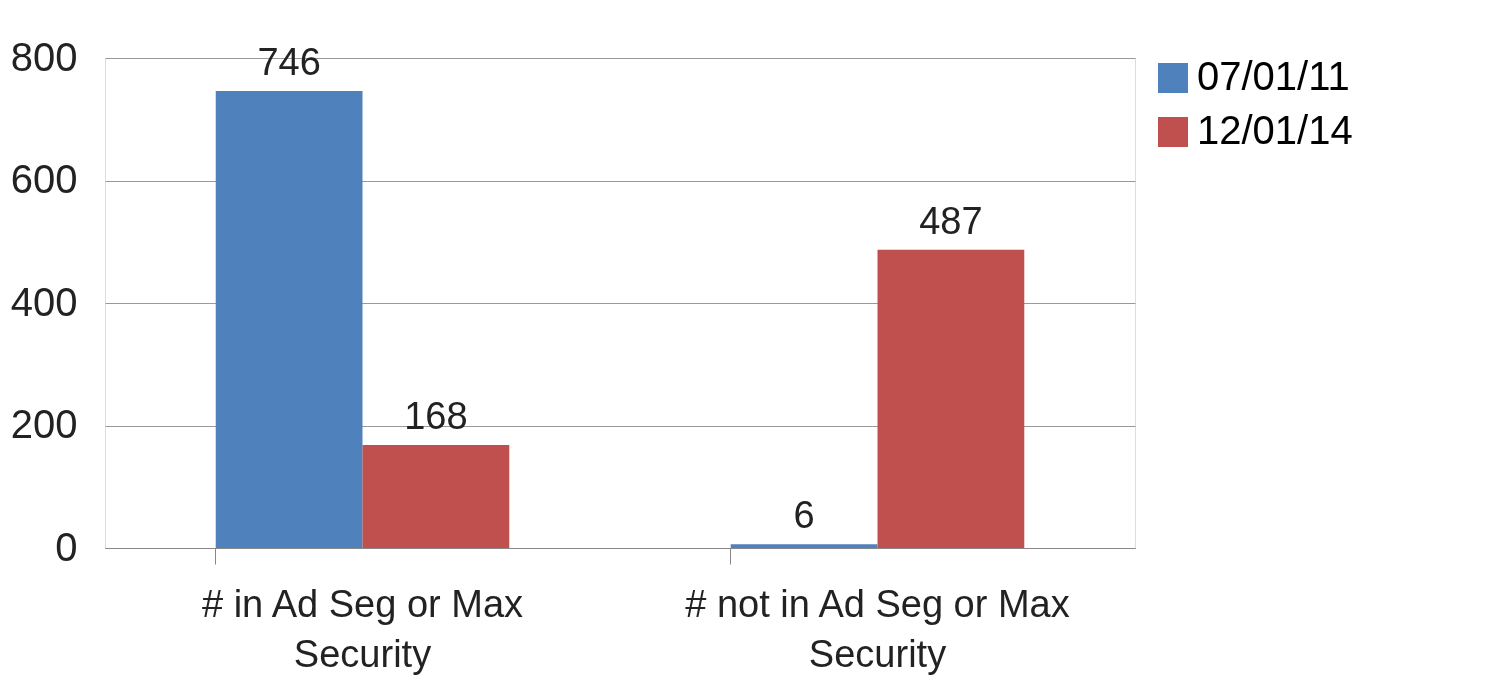  Describe the element at coordinates (44, 179) in the screenshot. I see `y-tick-label: 600` at that location.